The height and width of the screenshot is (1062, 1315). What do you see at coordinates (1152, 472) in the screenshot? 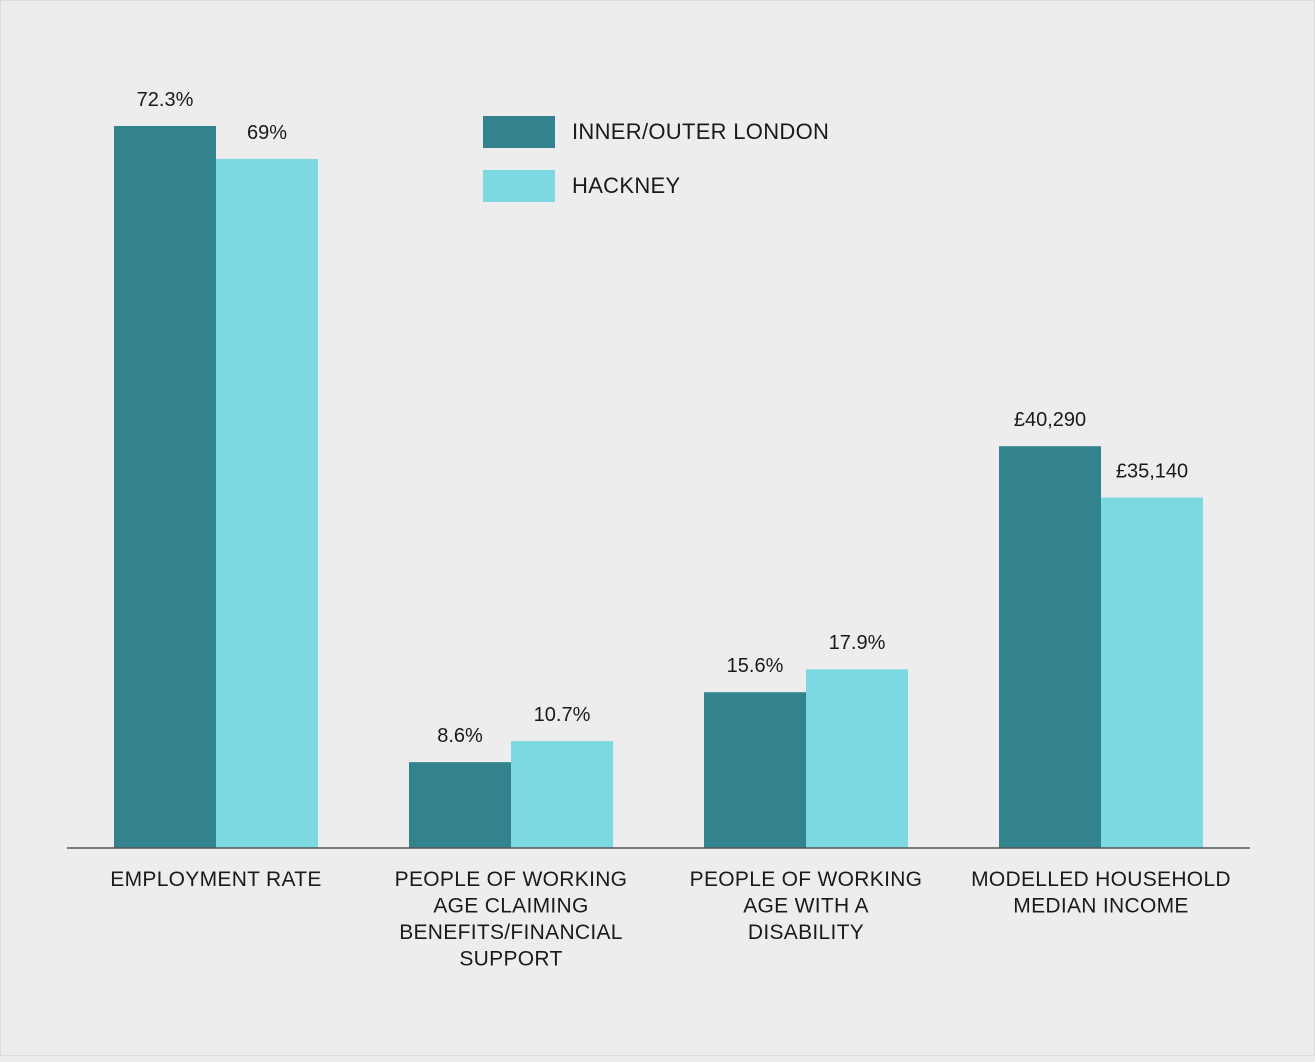
I see `value-label-hackney-3: £35,140` at bounding box center [1152, 472].